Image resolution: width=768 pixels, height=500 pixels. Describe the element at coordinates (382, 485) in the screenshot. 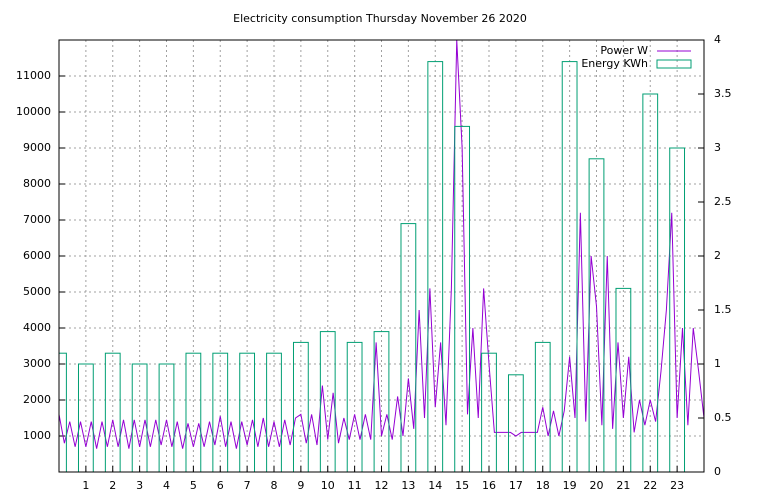

I see `x-tick-label: 12` at that location.